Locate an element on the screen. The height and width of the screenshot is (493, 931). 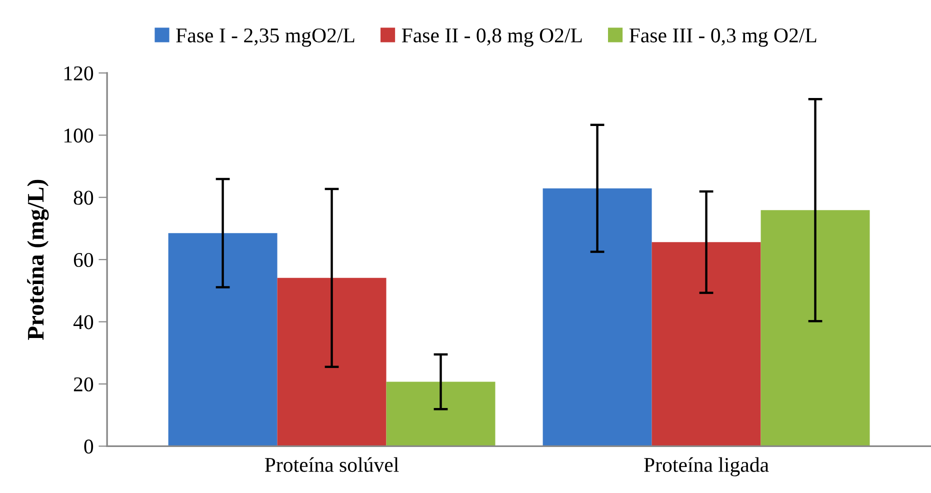
y-tick-label: 20 is located at coordinates (84, 384).